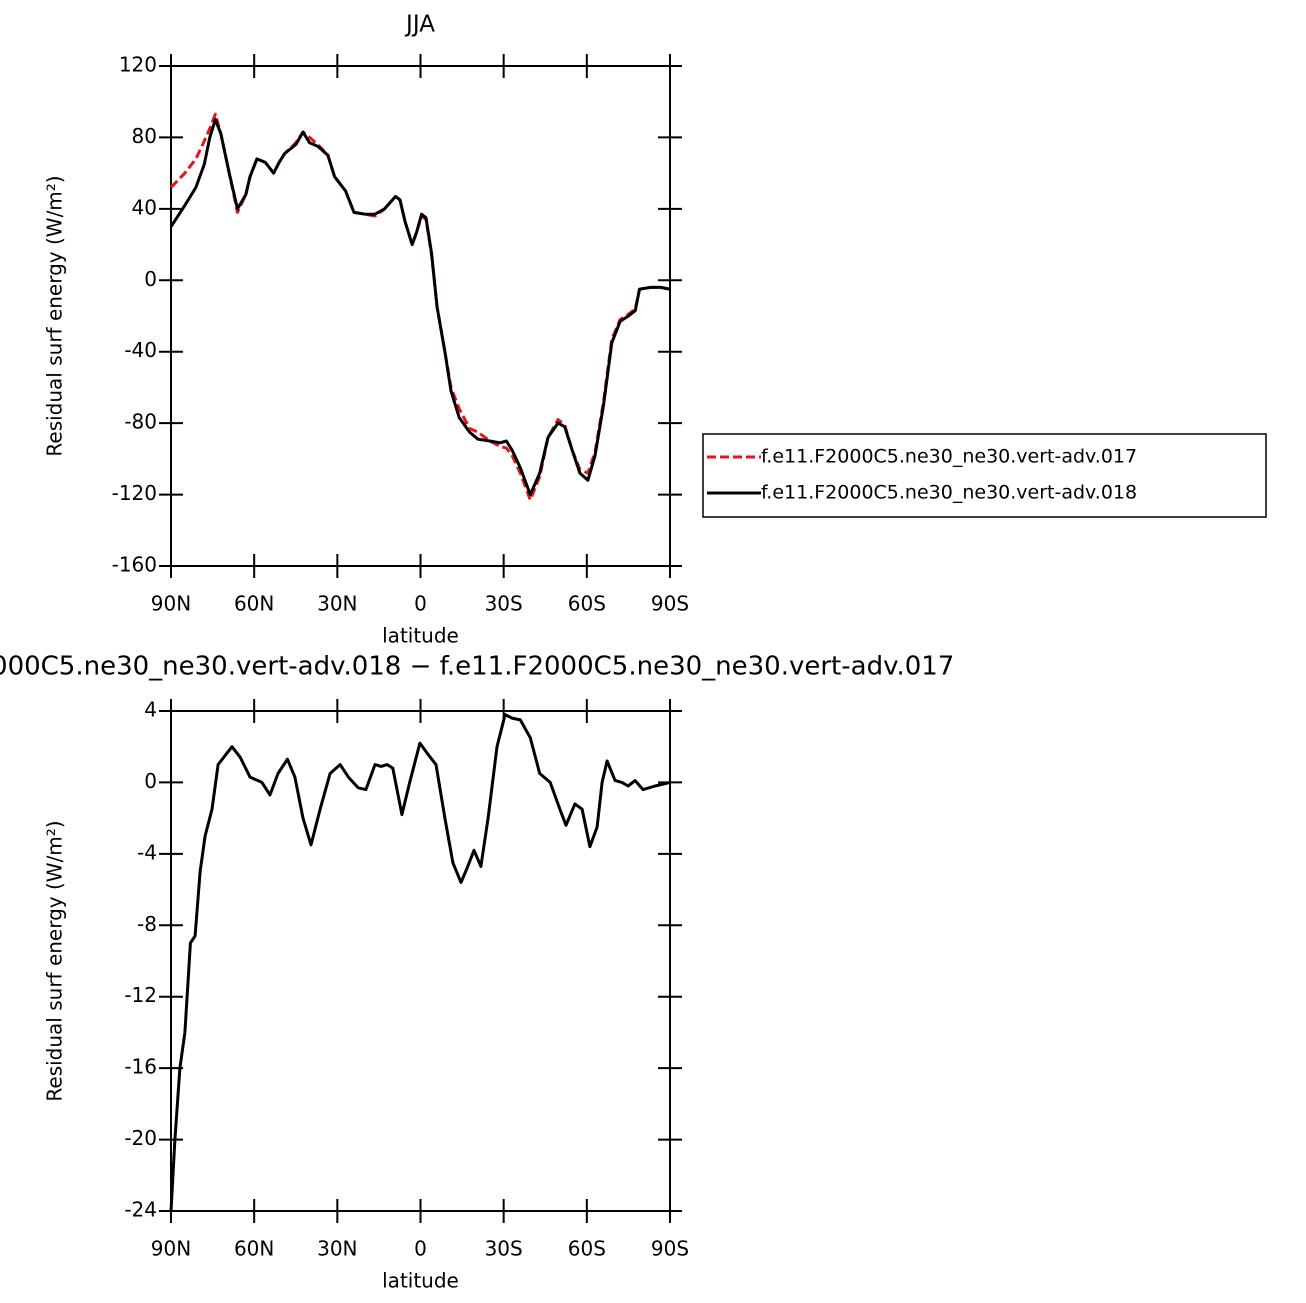 The width and height of the screenshot is (1306, 1303). What do you see at coordinates (140, 1210) in the screenshot?
I see `y-tick-label: -24` at bounding box center [140, 1210].